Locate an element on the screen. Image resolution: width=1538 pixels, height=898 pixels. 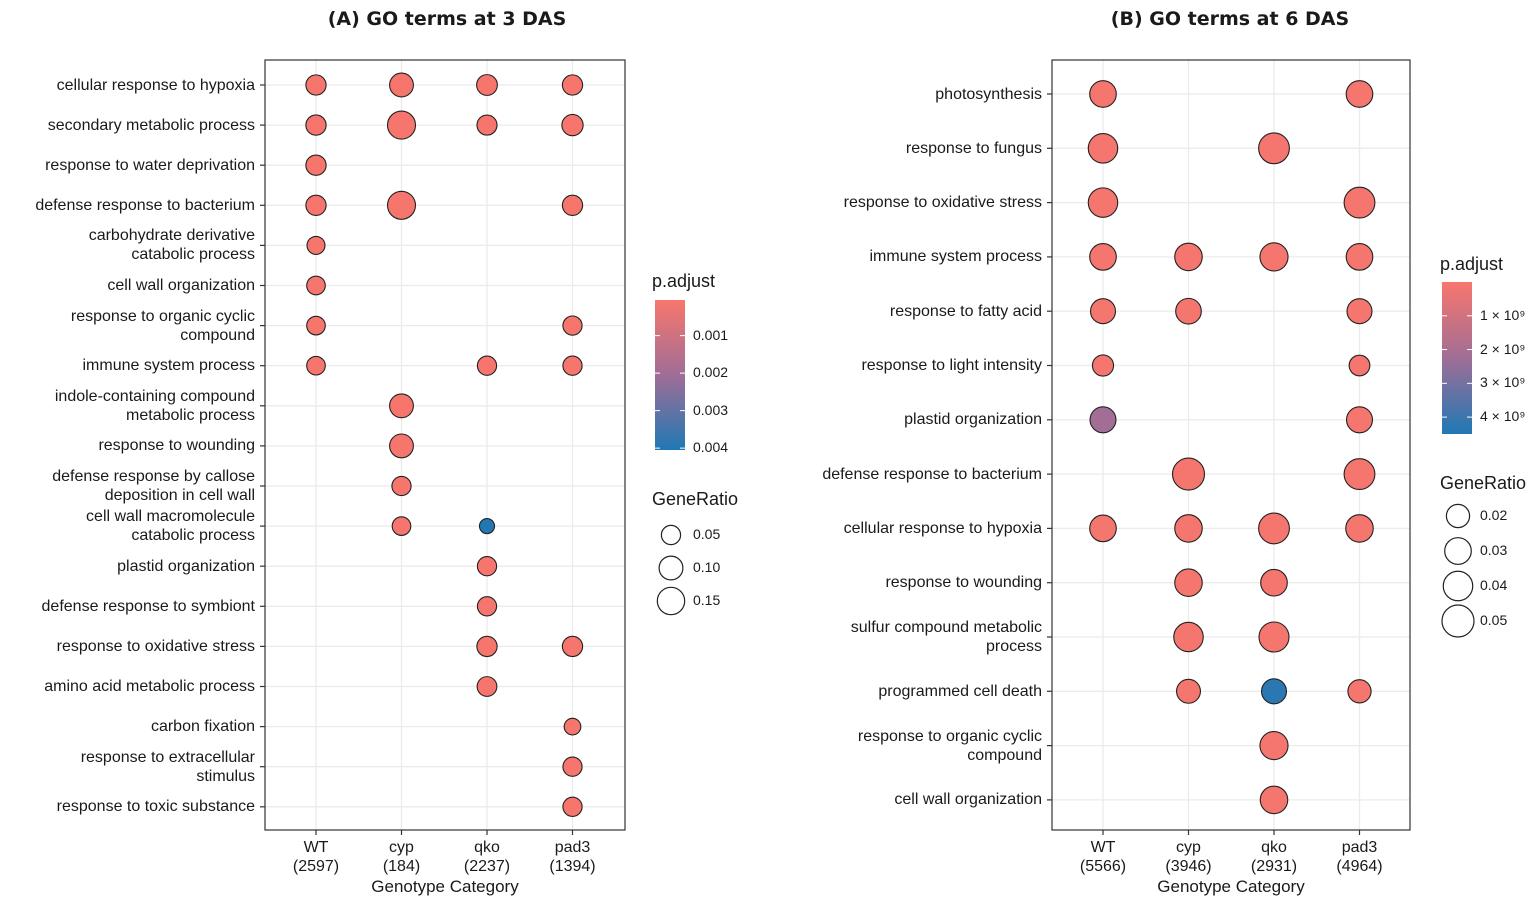
size-legend-label: 0.04 is located at coordinates (1494, 585).